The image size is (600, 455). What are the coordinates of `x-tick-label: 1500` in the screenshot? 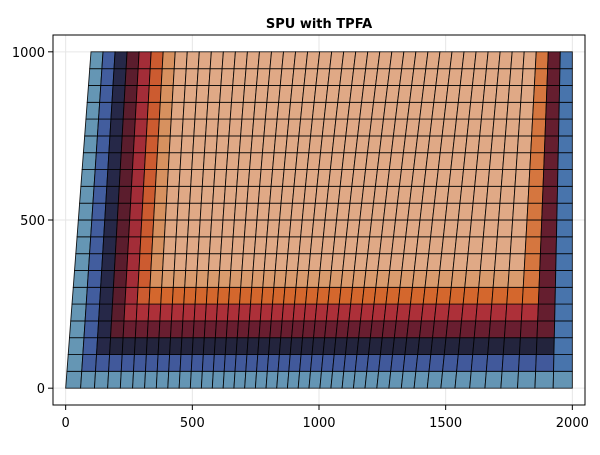 It's located at (445, 423).